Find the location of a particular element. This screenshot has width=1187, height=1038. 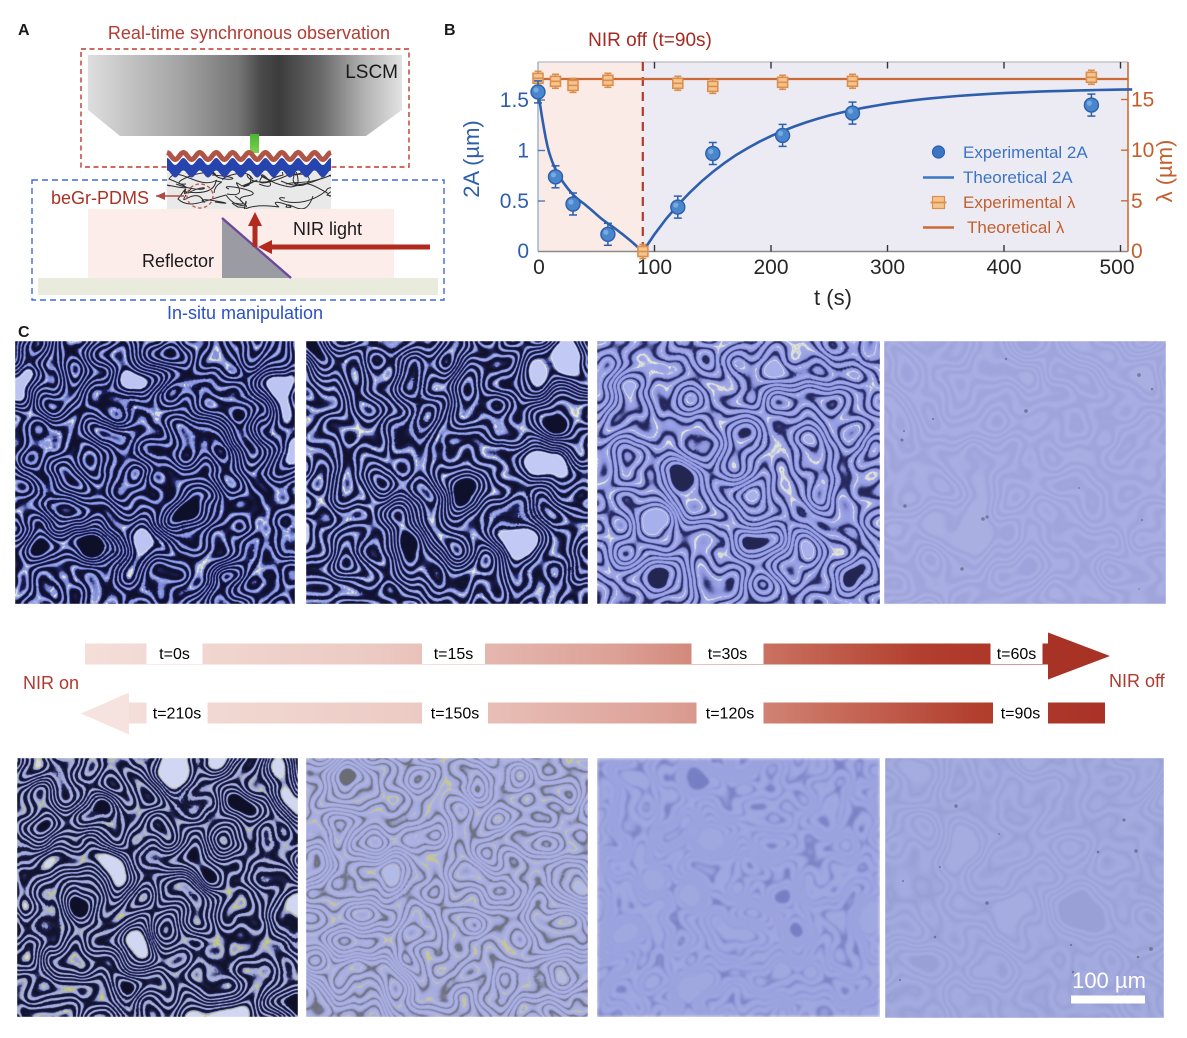

svg-text: NIR off is located at coordinates (1137, 681).